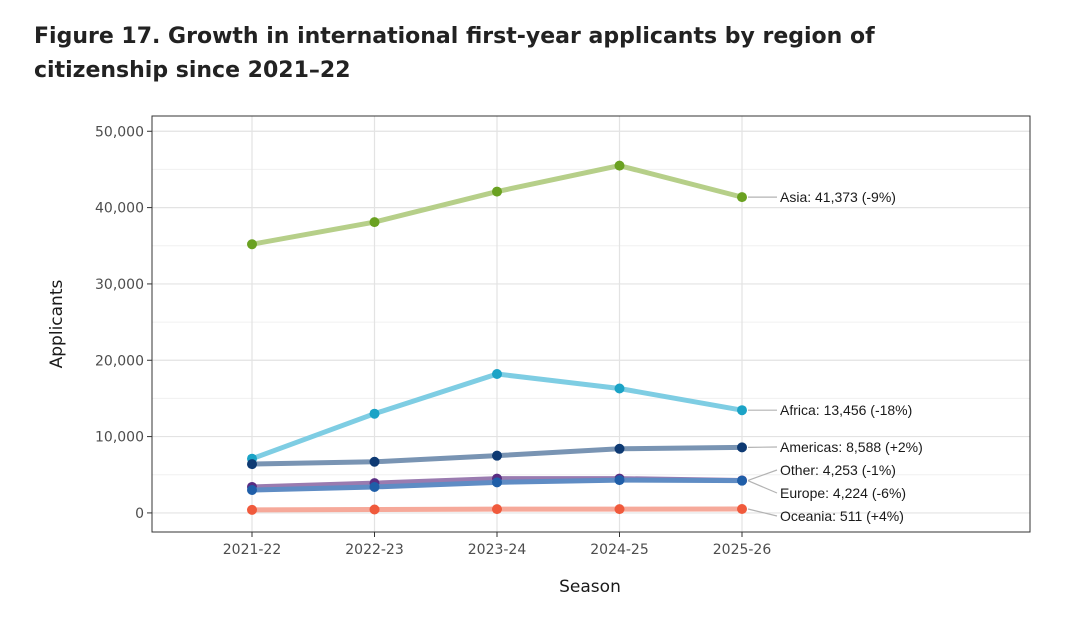 The image size is (1080, 632). What do you see at coordinates (619, 550) in the screenshot?
I see `x-tick-label: 2024-25` at bounding box center [619, 550].